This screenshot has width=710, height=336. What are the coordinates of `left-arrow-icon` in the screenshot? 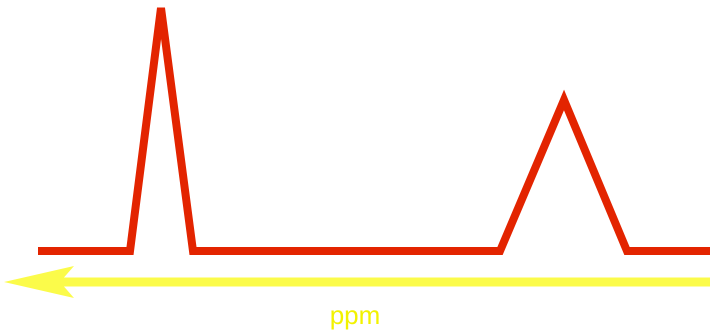 It's located at (357, 282).